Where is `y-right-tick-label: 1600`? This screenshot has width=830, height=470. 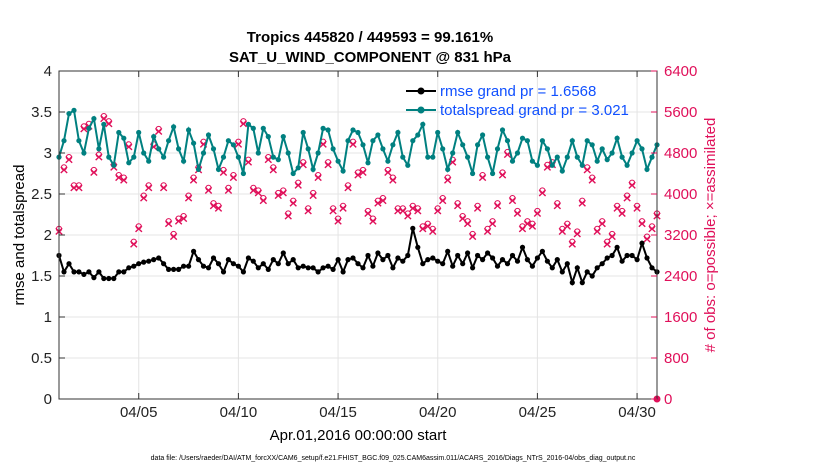 y-right-tick-label: 1600 is located at coordinates (680, 317).